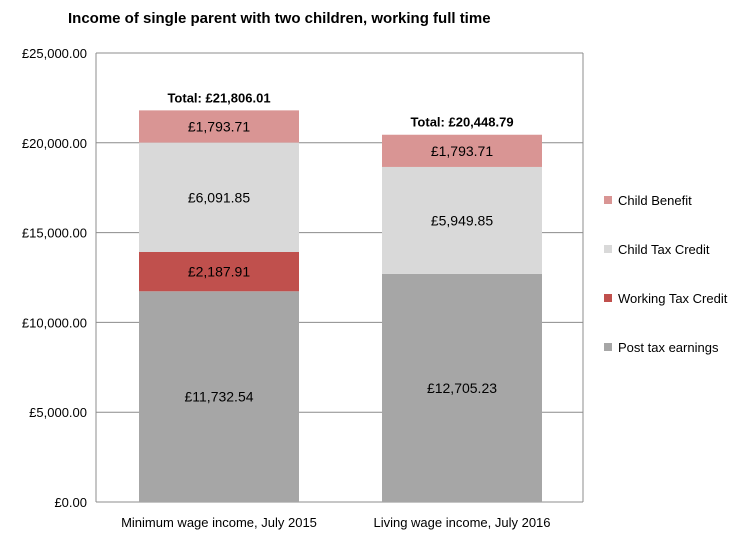 The width and height of the screenshot is (754, 534). I want to click on legend-entry: Working Tax Credit, so click(673, 298).